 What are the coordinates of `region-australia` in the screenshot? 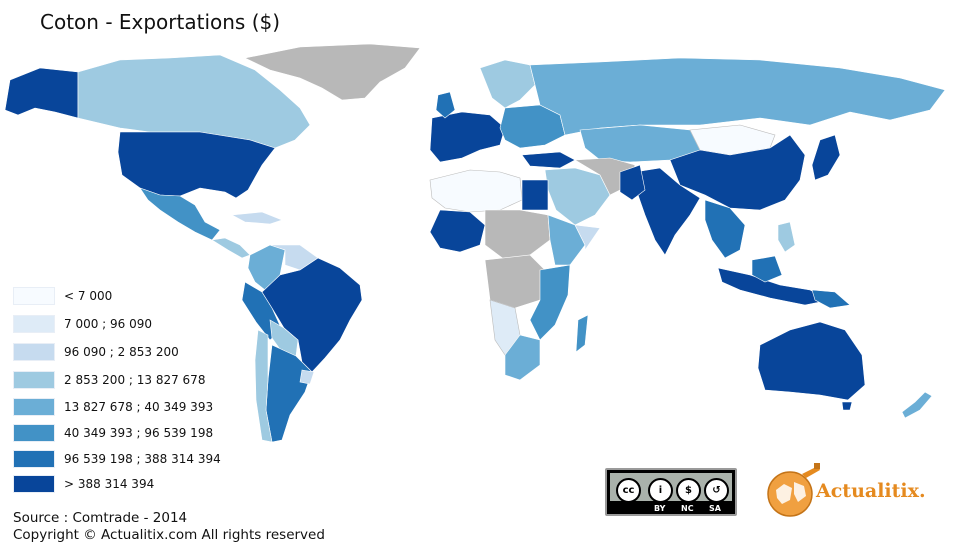 It's located at (811, 361).